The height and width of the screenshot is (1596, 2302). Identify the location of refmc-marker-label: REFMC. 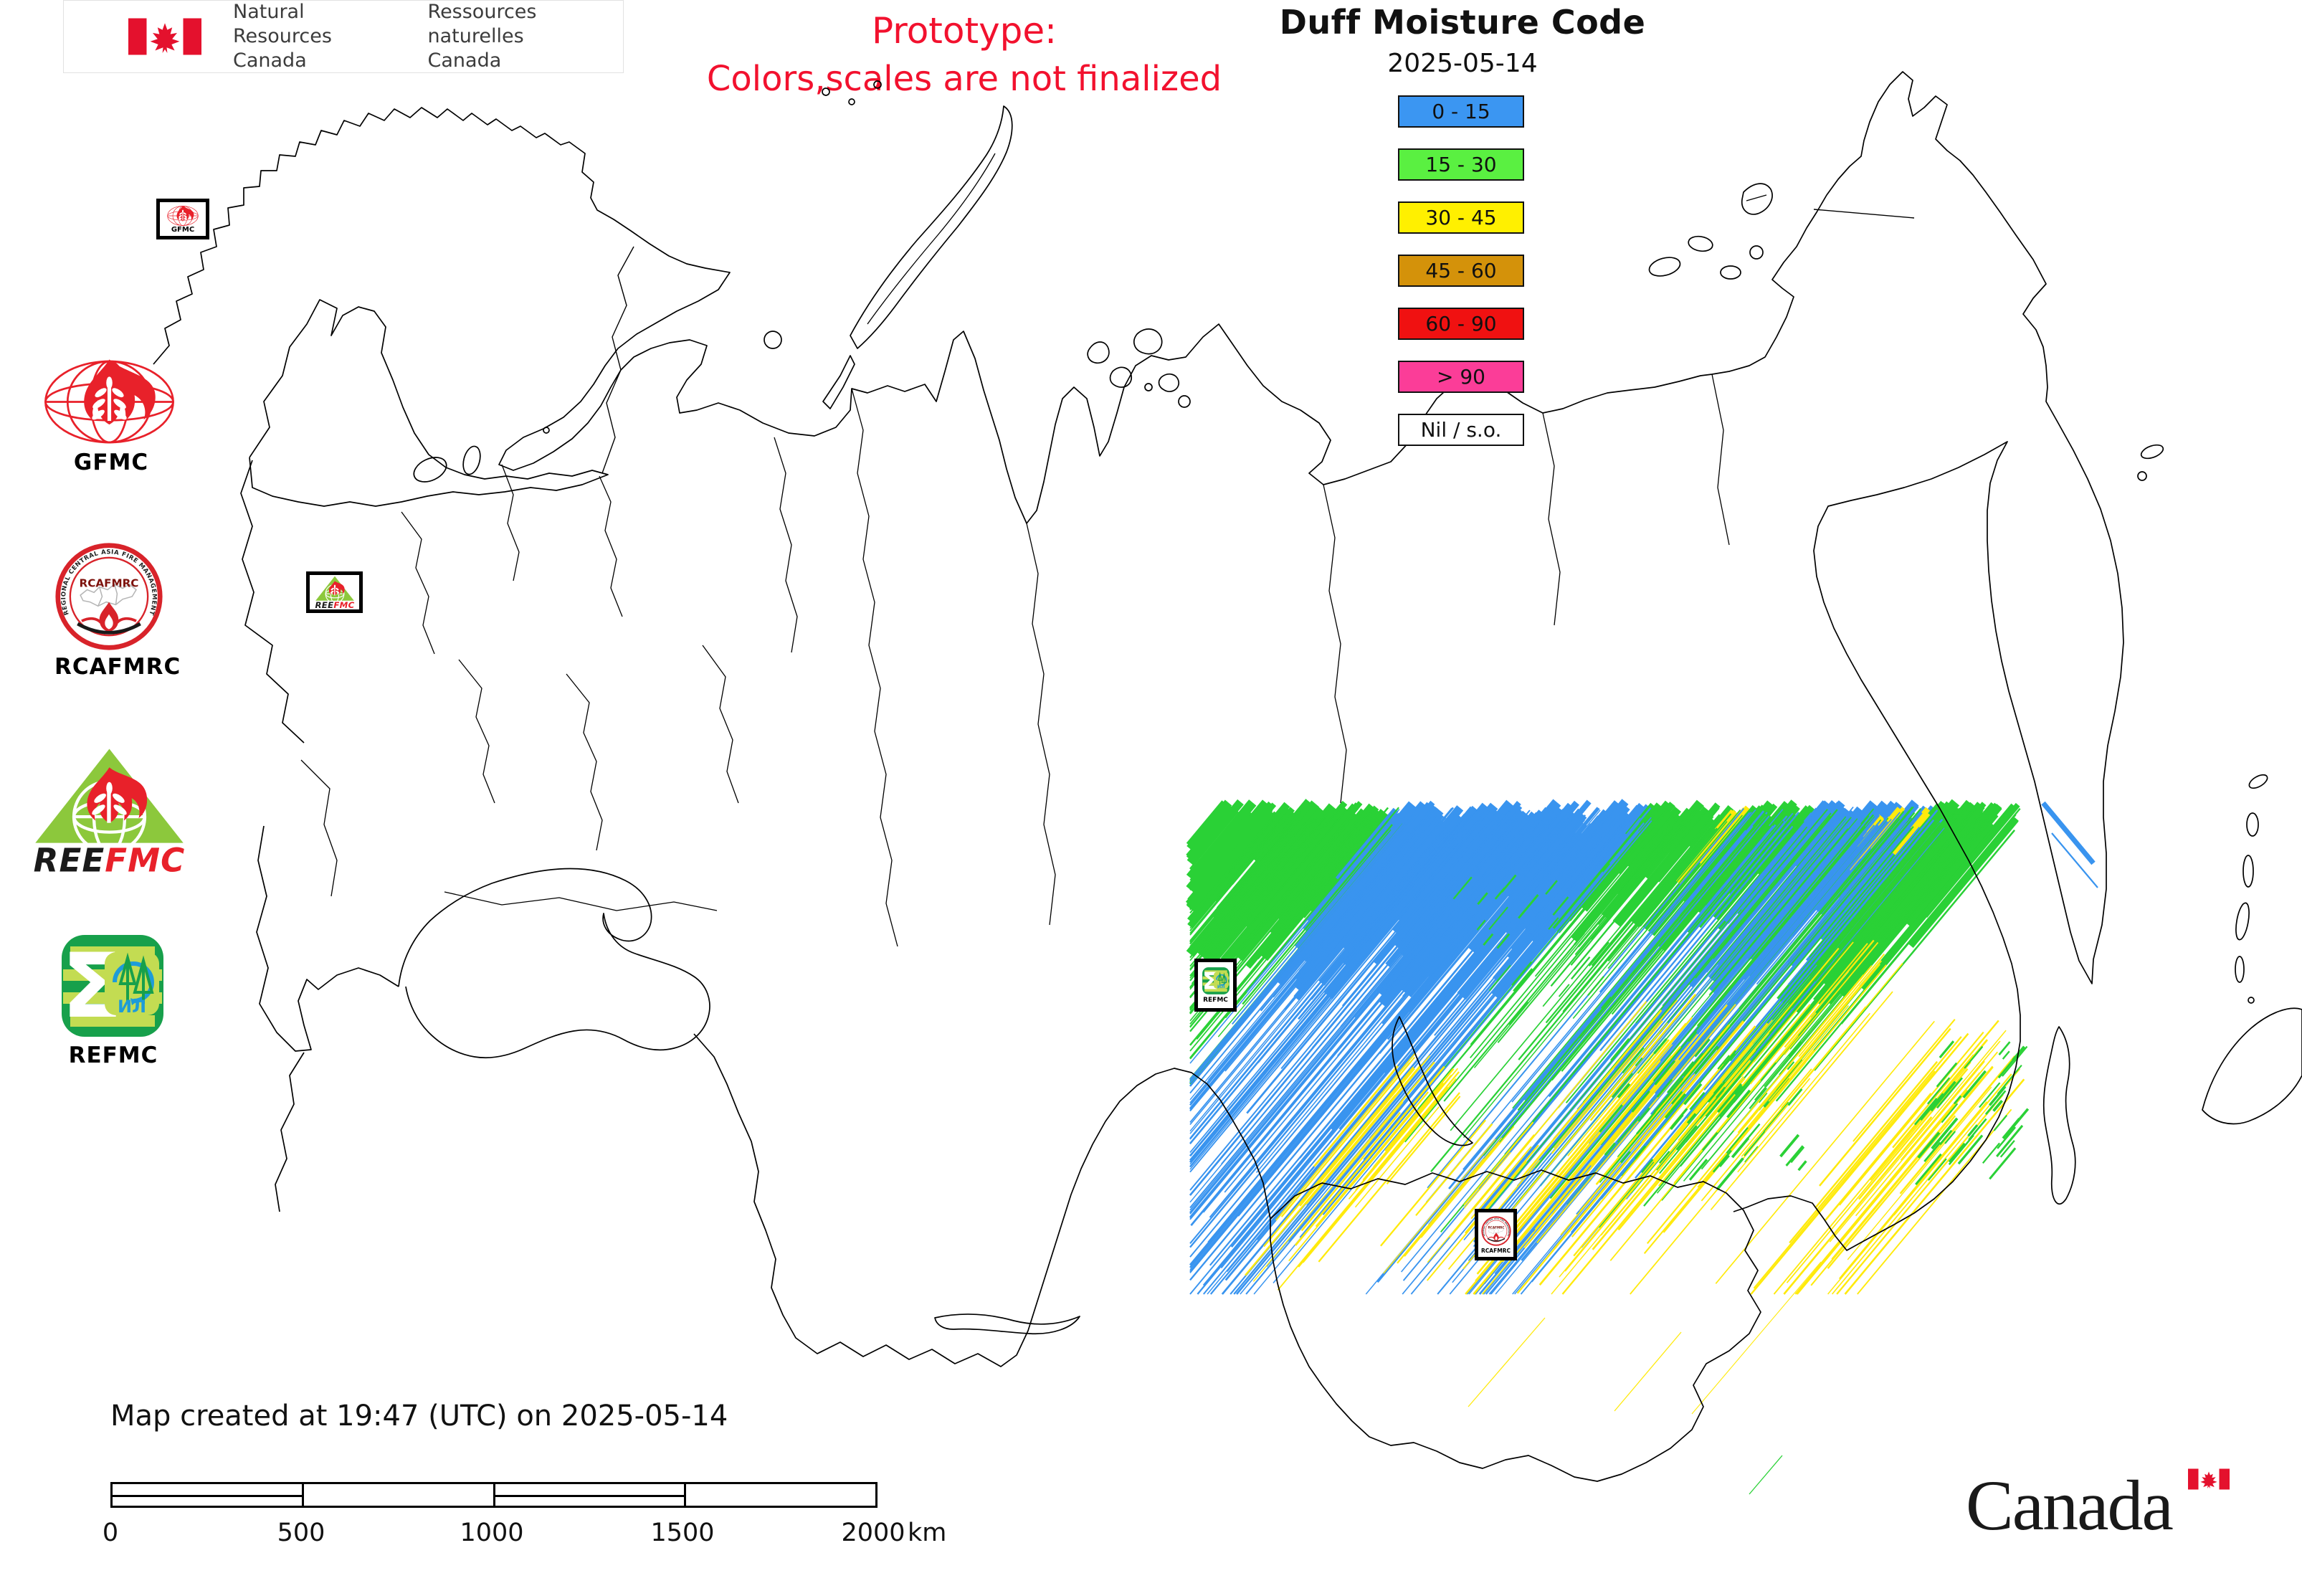
(1216, 1000).